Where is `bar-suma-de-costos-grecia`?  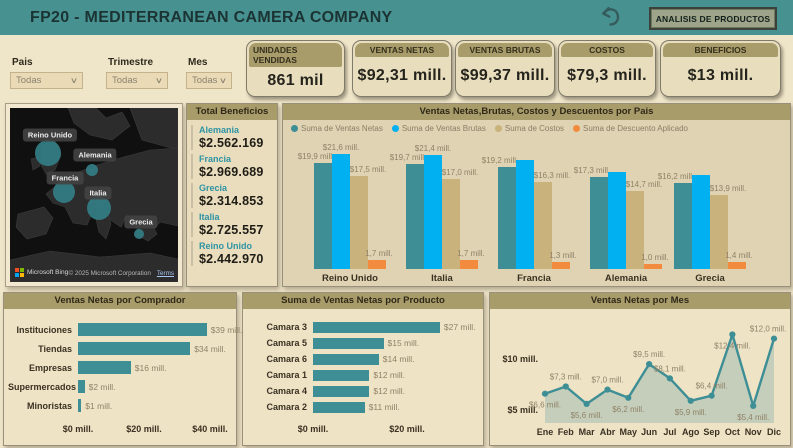 bar-suma-de-costos-grecia is located at coordinates (719, 232).